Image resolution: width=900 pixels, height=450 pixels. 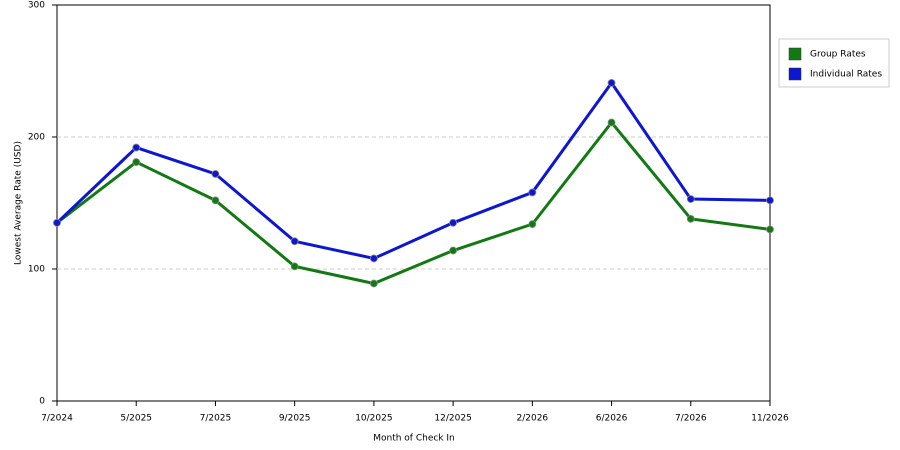 What do you see at coordinates (19, 203) in the screenshot?
I see `y-axis-title: Lowest Average Rate (USD)` at bounding box center [19, 203].